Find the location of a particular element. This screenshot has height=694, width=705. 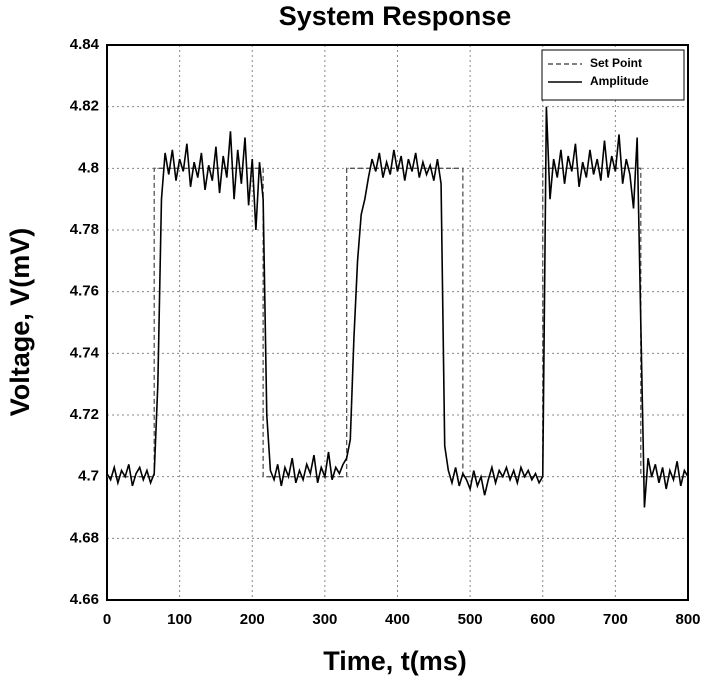

y-tick-label: 4.7 is located at coordinates (88, 476).